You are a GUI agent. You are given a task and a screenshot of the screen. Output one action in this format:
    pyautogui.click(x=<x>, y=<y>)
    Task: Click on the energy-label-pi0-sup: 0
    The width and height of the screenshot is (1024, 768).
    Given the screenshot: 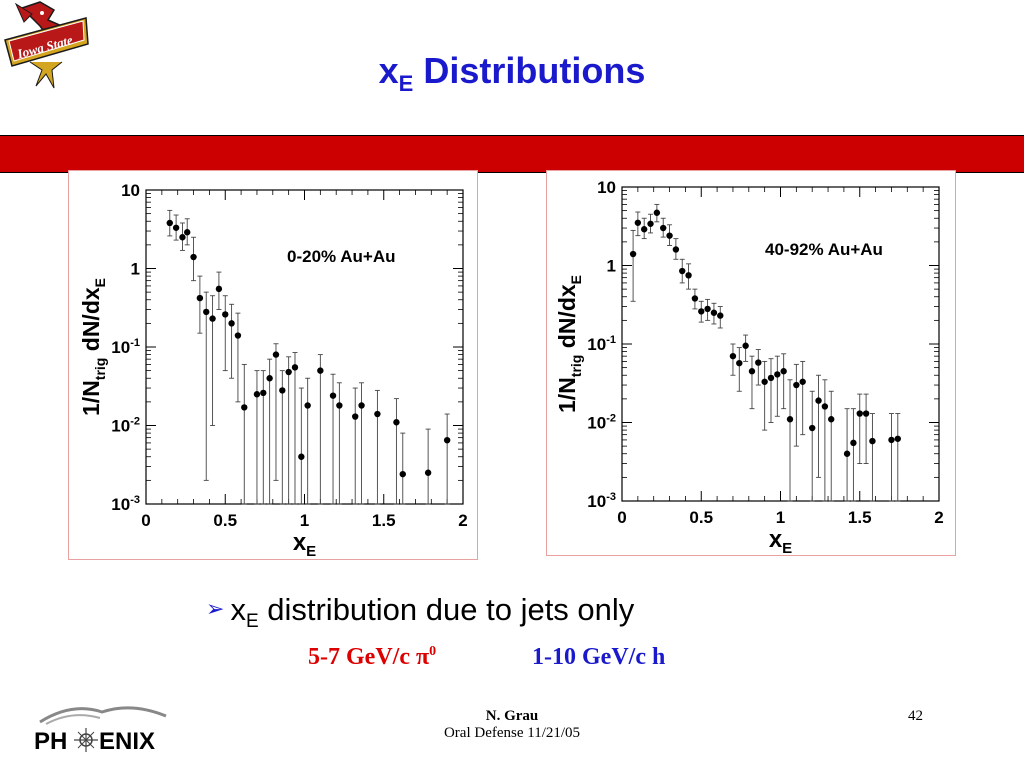 What is the action you would take?
    pyautogui.click(x=433, y=651)
    